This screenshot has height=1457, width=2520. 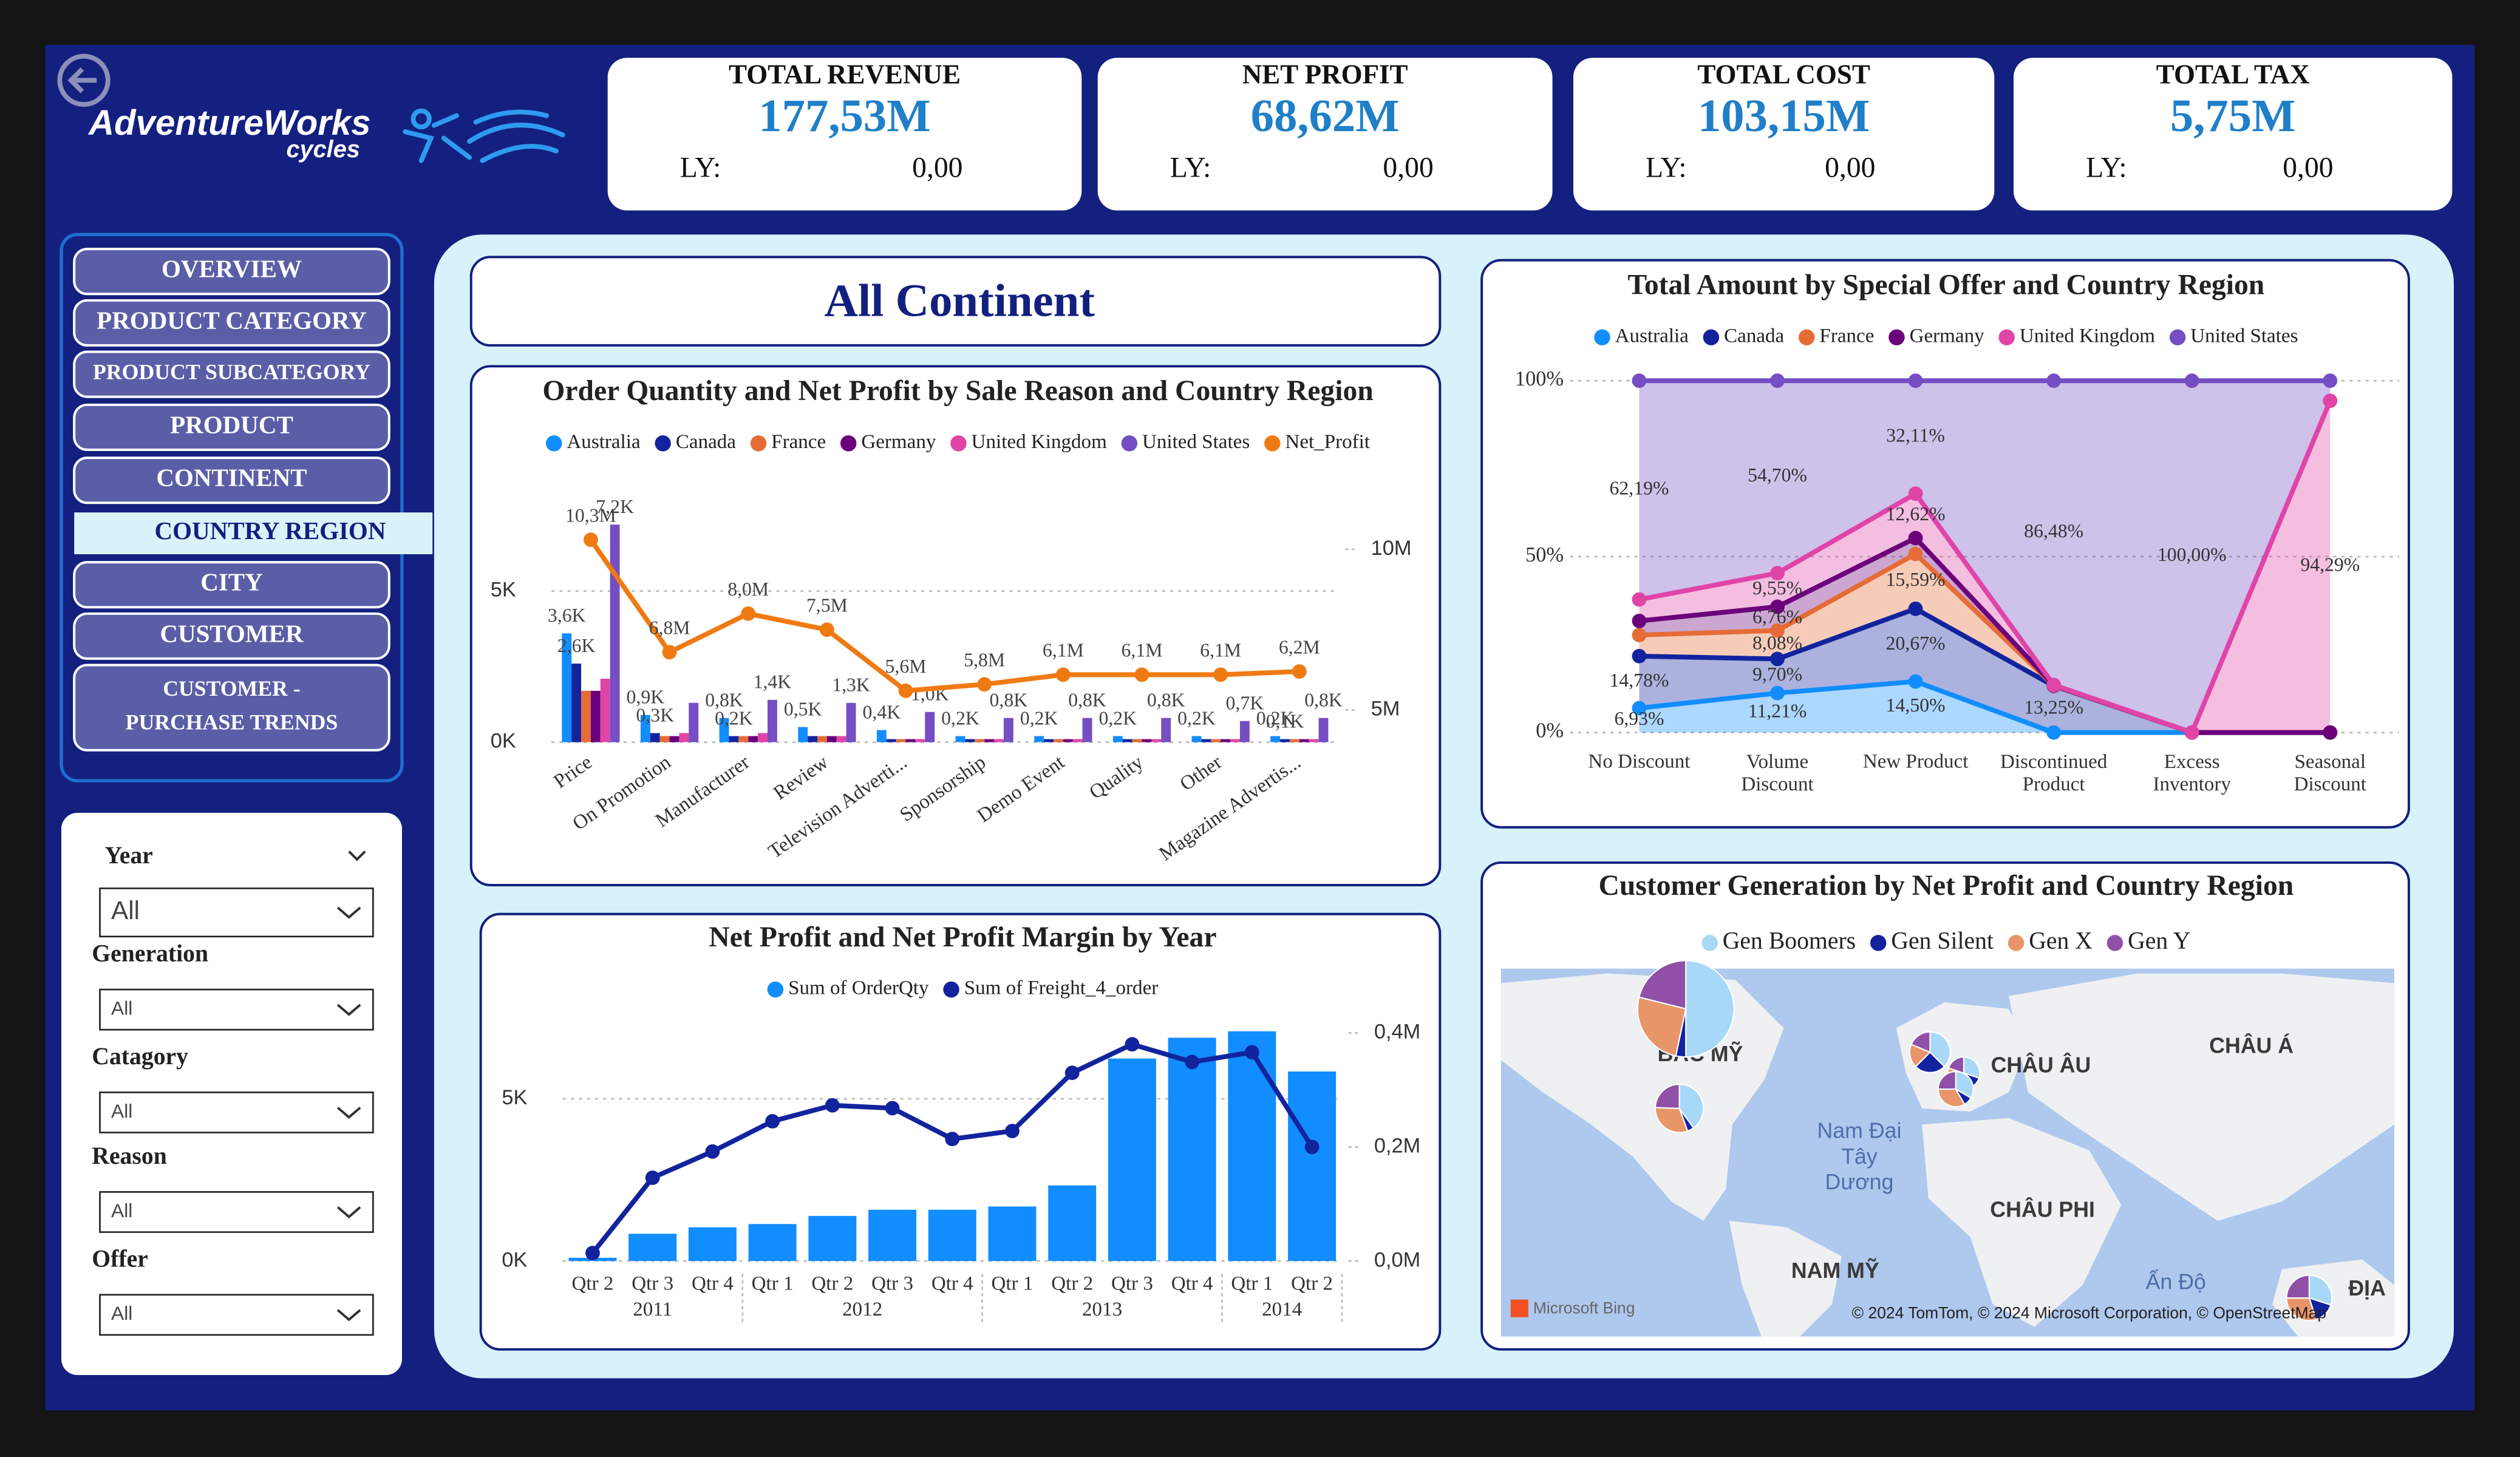 I want to click on line-series, so click(x=943, y=615).